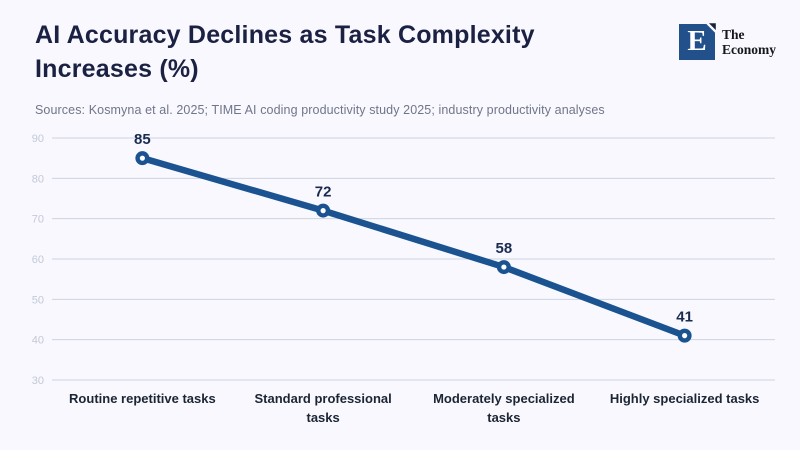  What do you see at coordinates (684, 317) in the screenshot?
I see `data-value-label: 41` at bounding box center [684, 317].